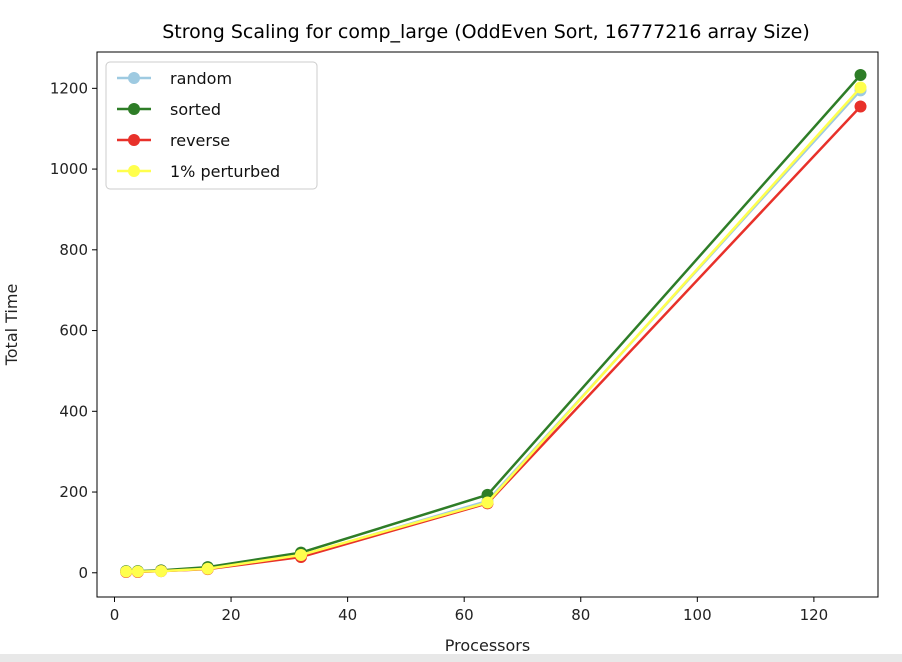 This screenshot has height=662, width=902. What do you see at coordinates (464, 615) in the screenshot?
I see `x-tick-label: 60` at bounding box center [464, 615].